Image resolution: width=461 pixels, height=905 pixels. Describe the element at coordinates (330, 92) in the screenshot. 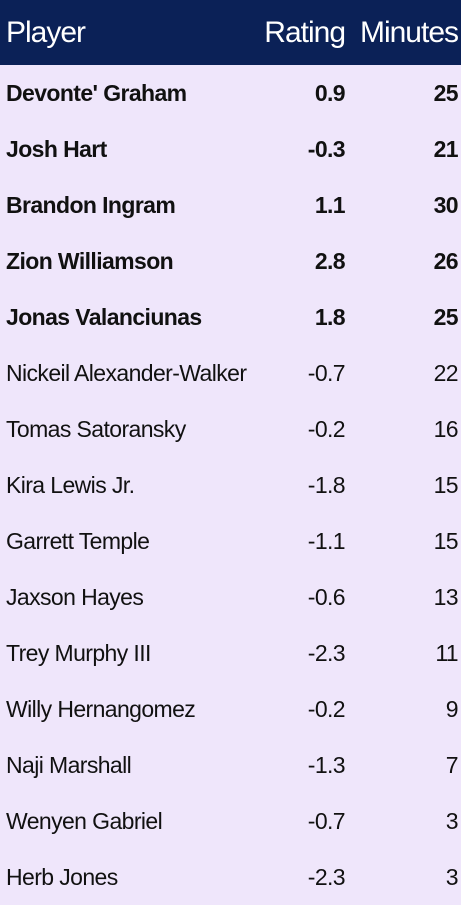

I see `table-cell: 0.9` at that location.